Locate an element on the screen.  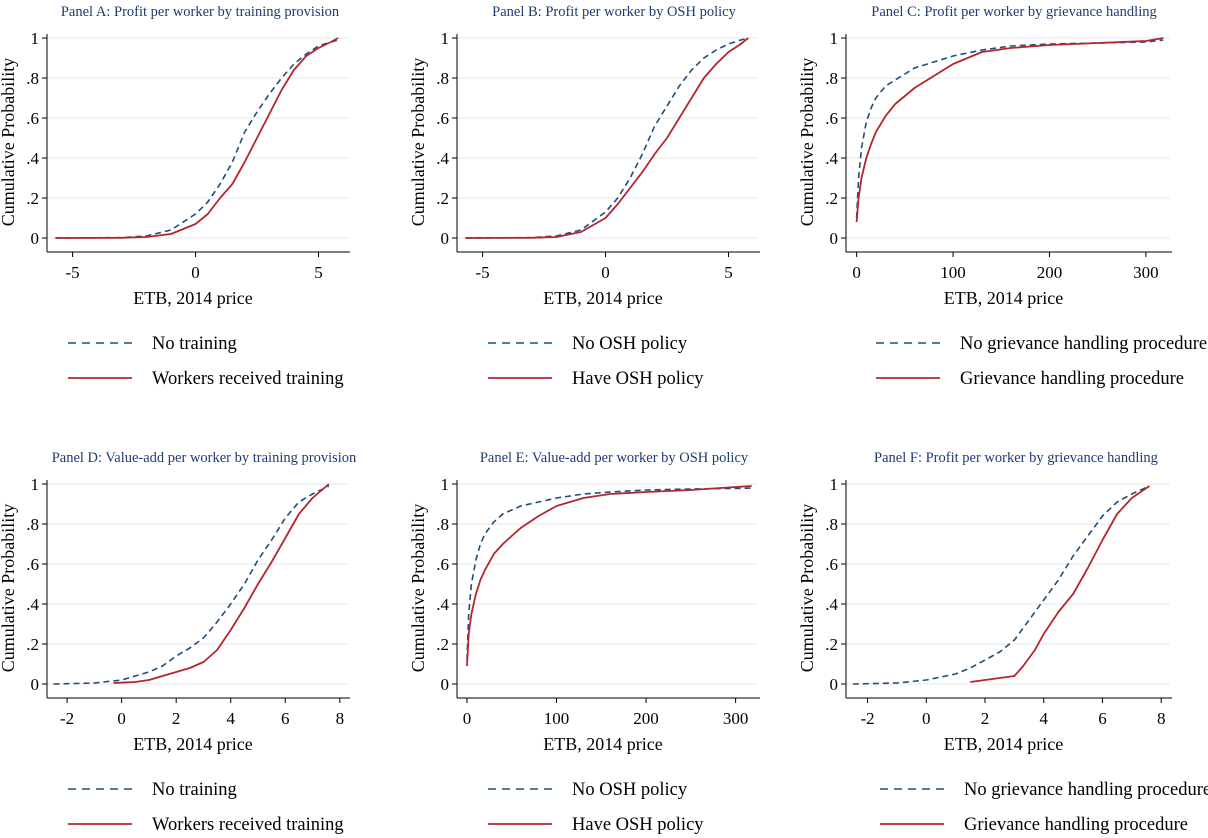
legend-label: No grievance handling procedure is located at coordinates (1086, 790).